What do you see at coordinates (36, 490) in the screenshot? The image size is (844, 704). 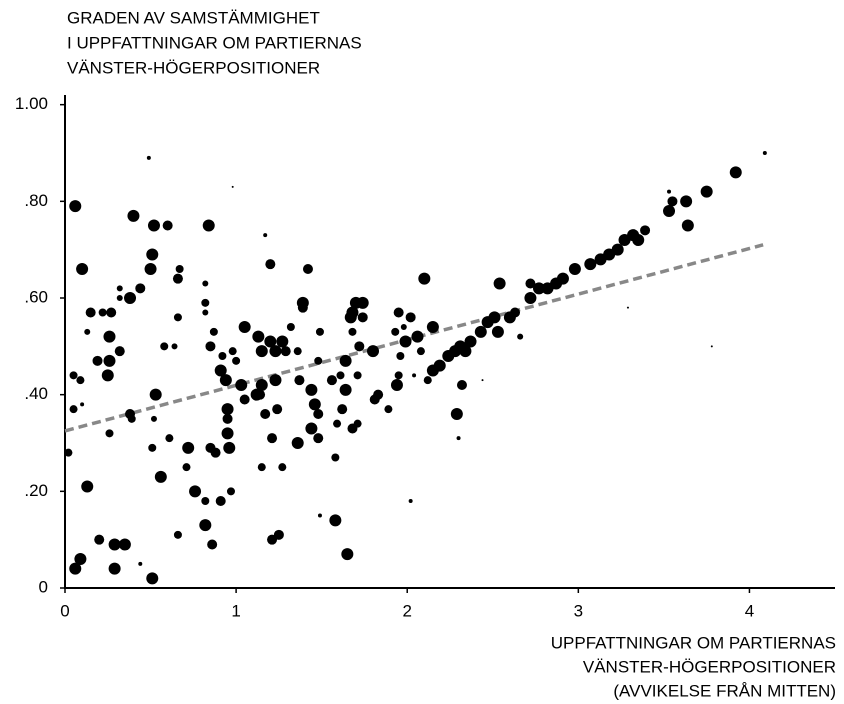 I see `y-tick-label: .20` at bounding box center [36, 490].